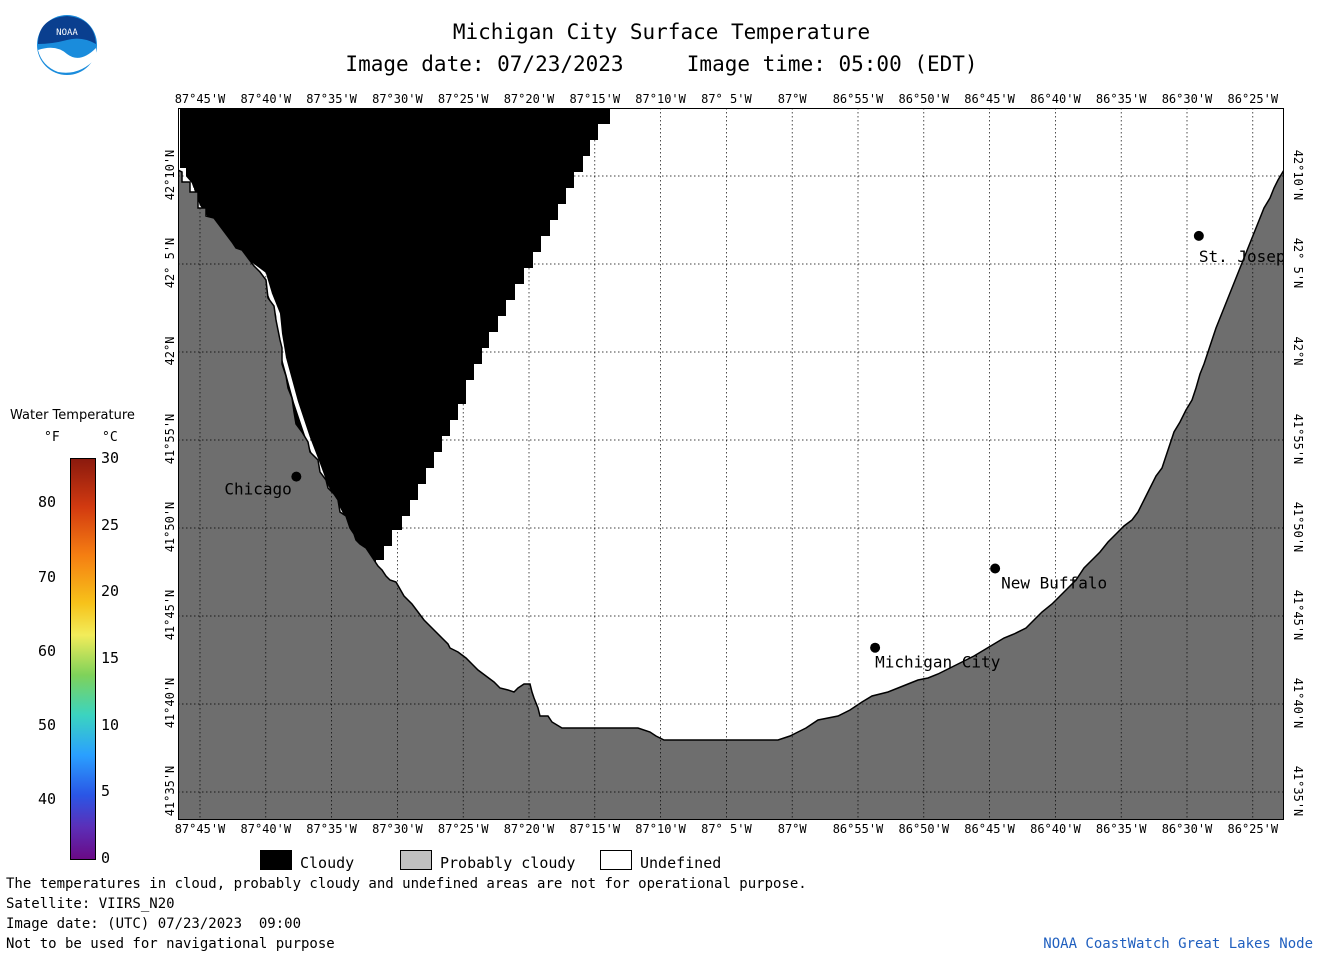 The image size is (1323, 960). What do you see at coordinates (47, 576) in the screenshot?
I see `fahrenheit-tick: 70` at bounding box center [47, 576].